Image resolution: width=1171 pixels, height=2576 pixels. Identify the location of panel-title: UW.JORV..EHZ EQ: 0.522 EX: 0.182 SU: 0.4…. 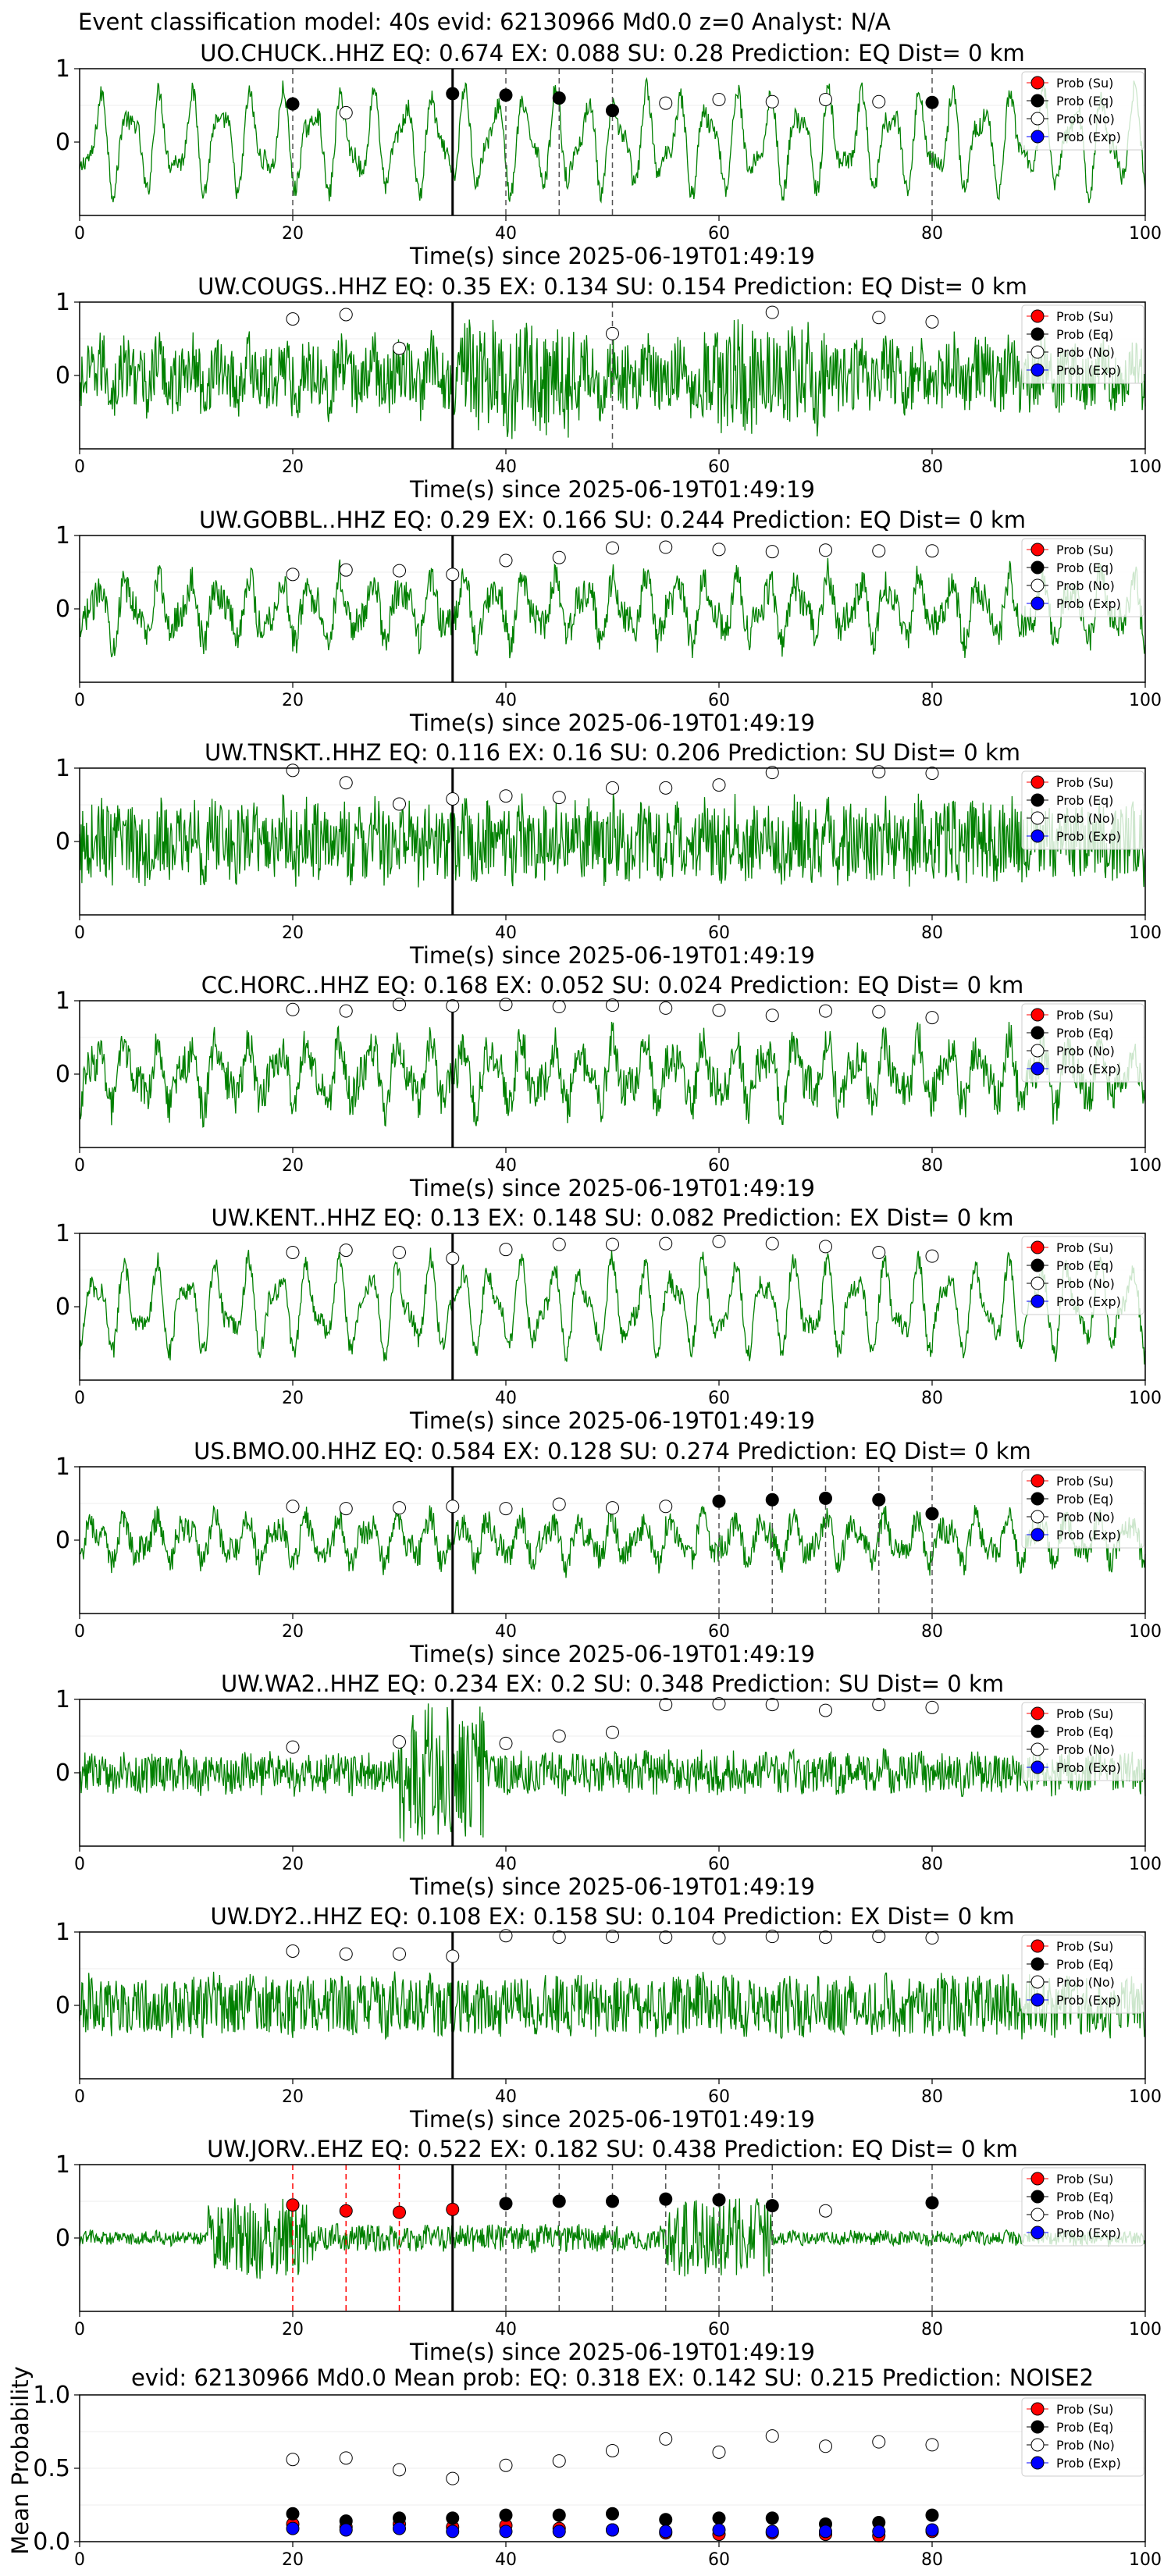
(612, 2149).